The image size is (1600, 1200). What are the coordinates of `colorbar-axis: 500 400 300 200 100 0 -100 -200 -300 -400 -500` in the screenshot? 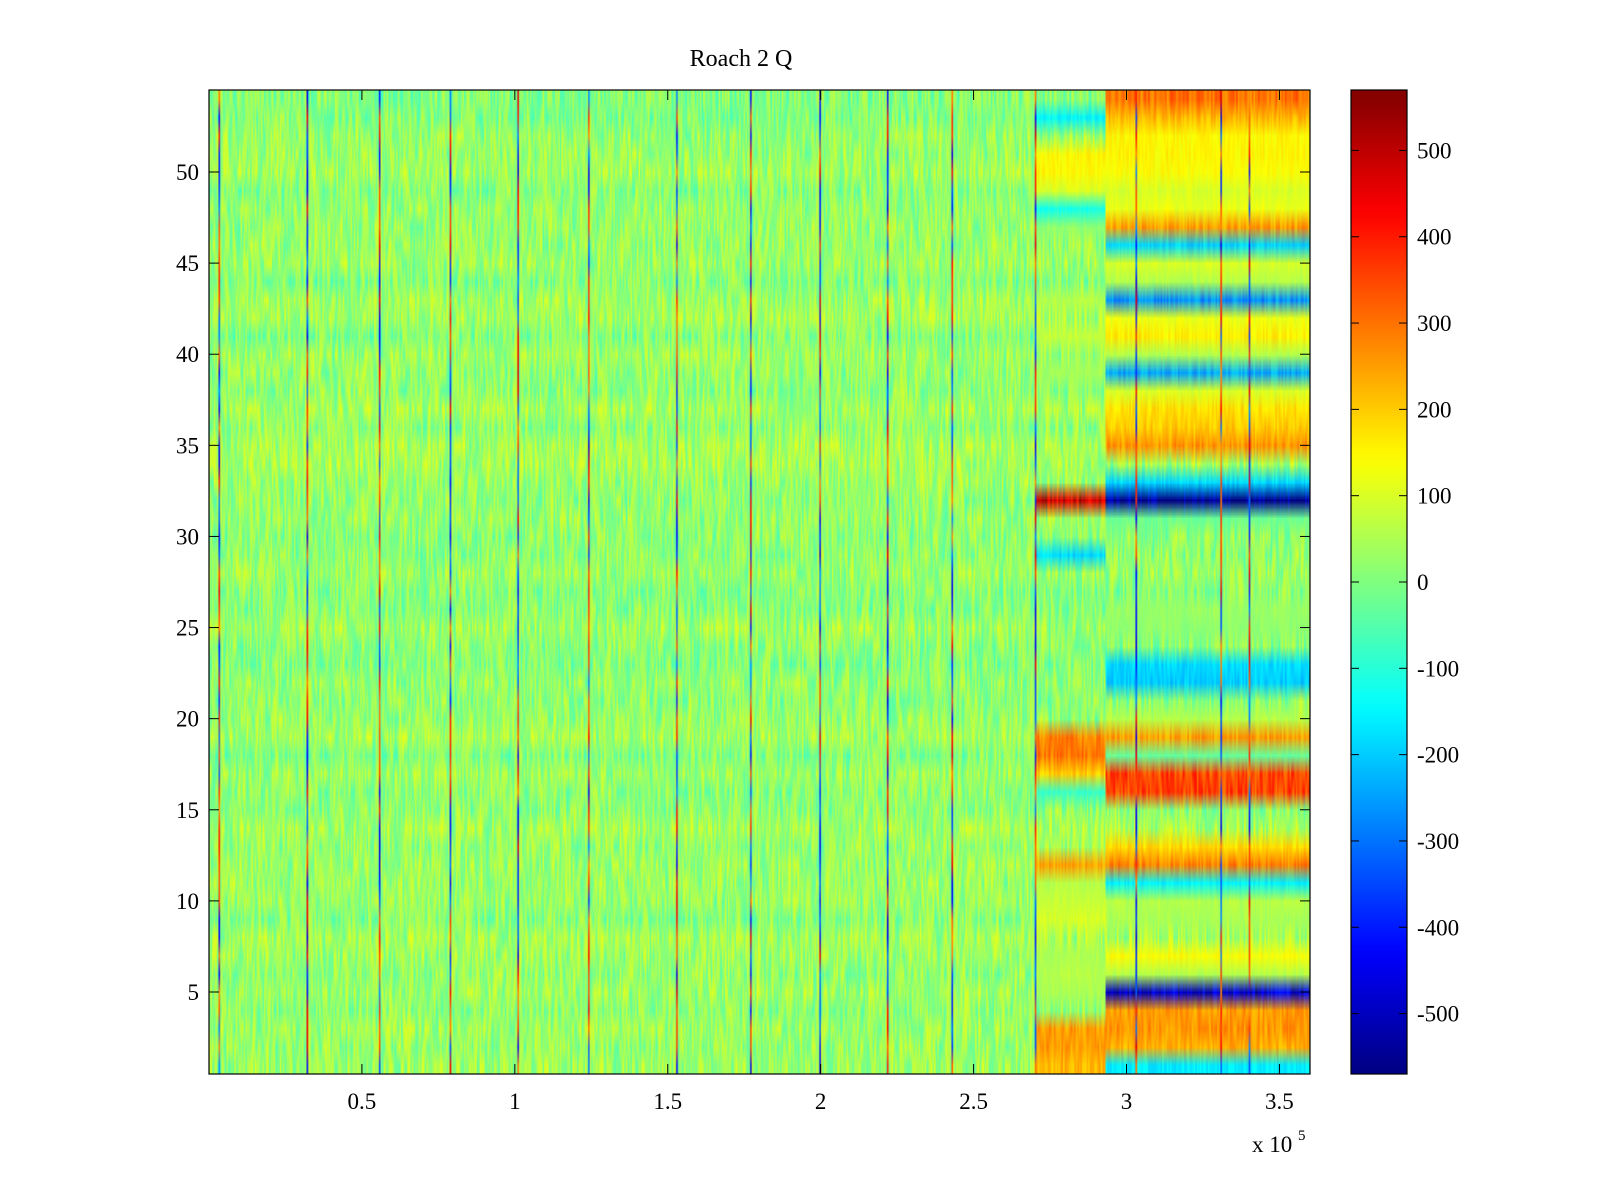 It's located at (1405, 582).